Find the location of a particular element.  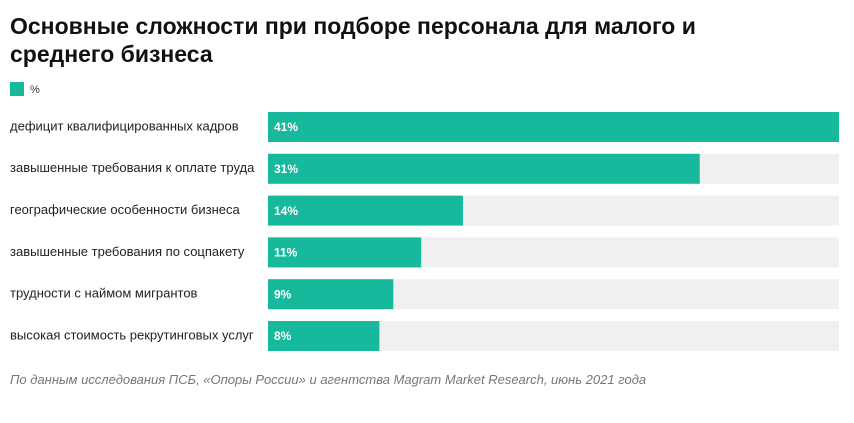

category-label: трудности с наймом мигрантов is located at coordinates (104, 293).